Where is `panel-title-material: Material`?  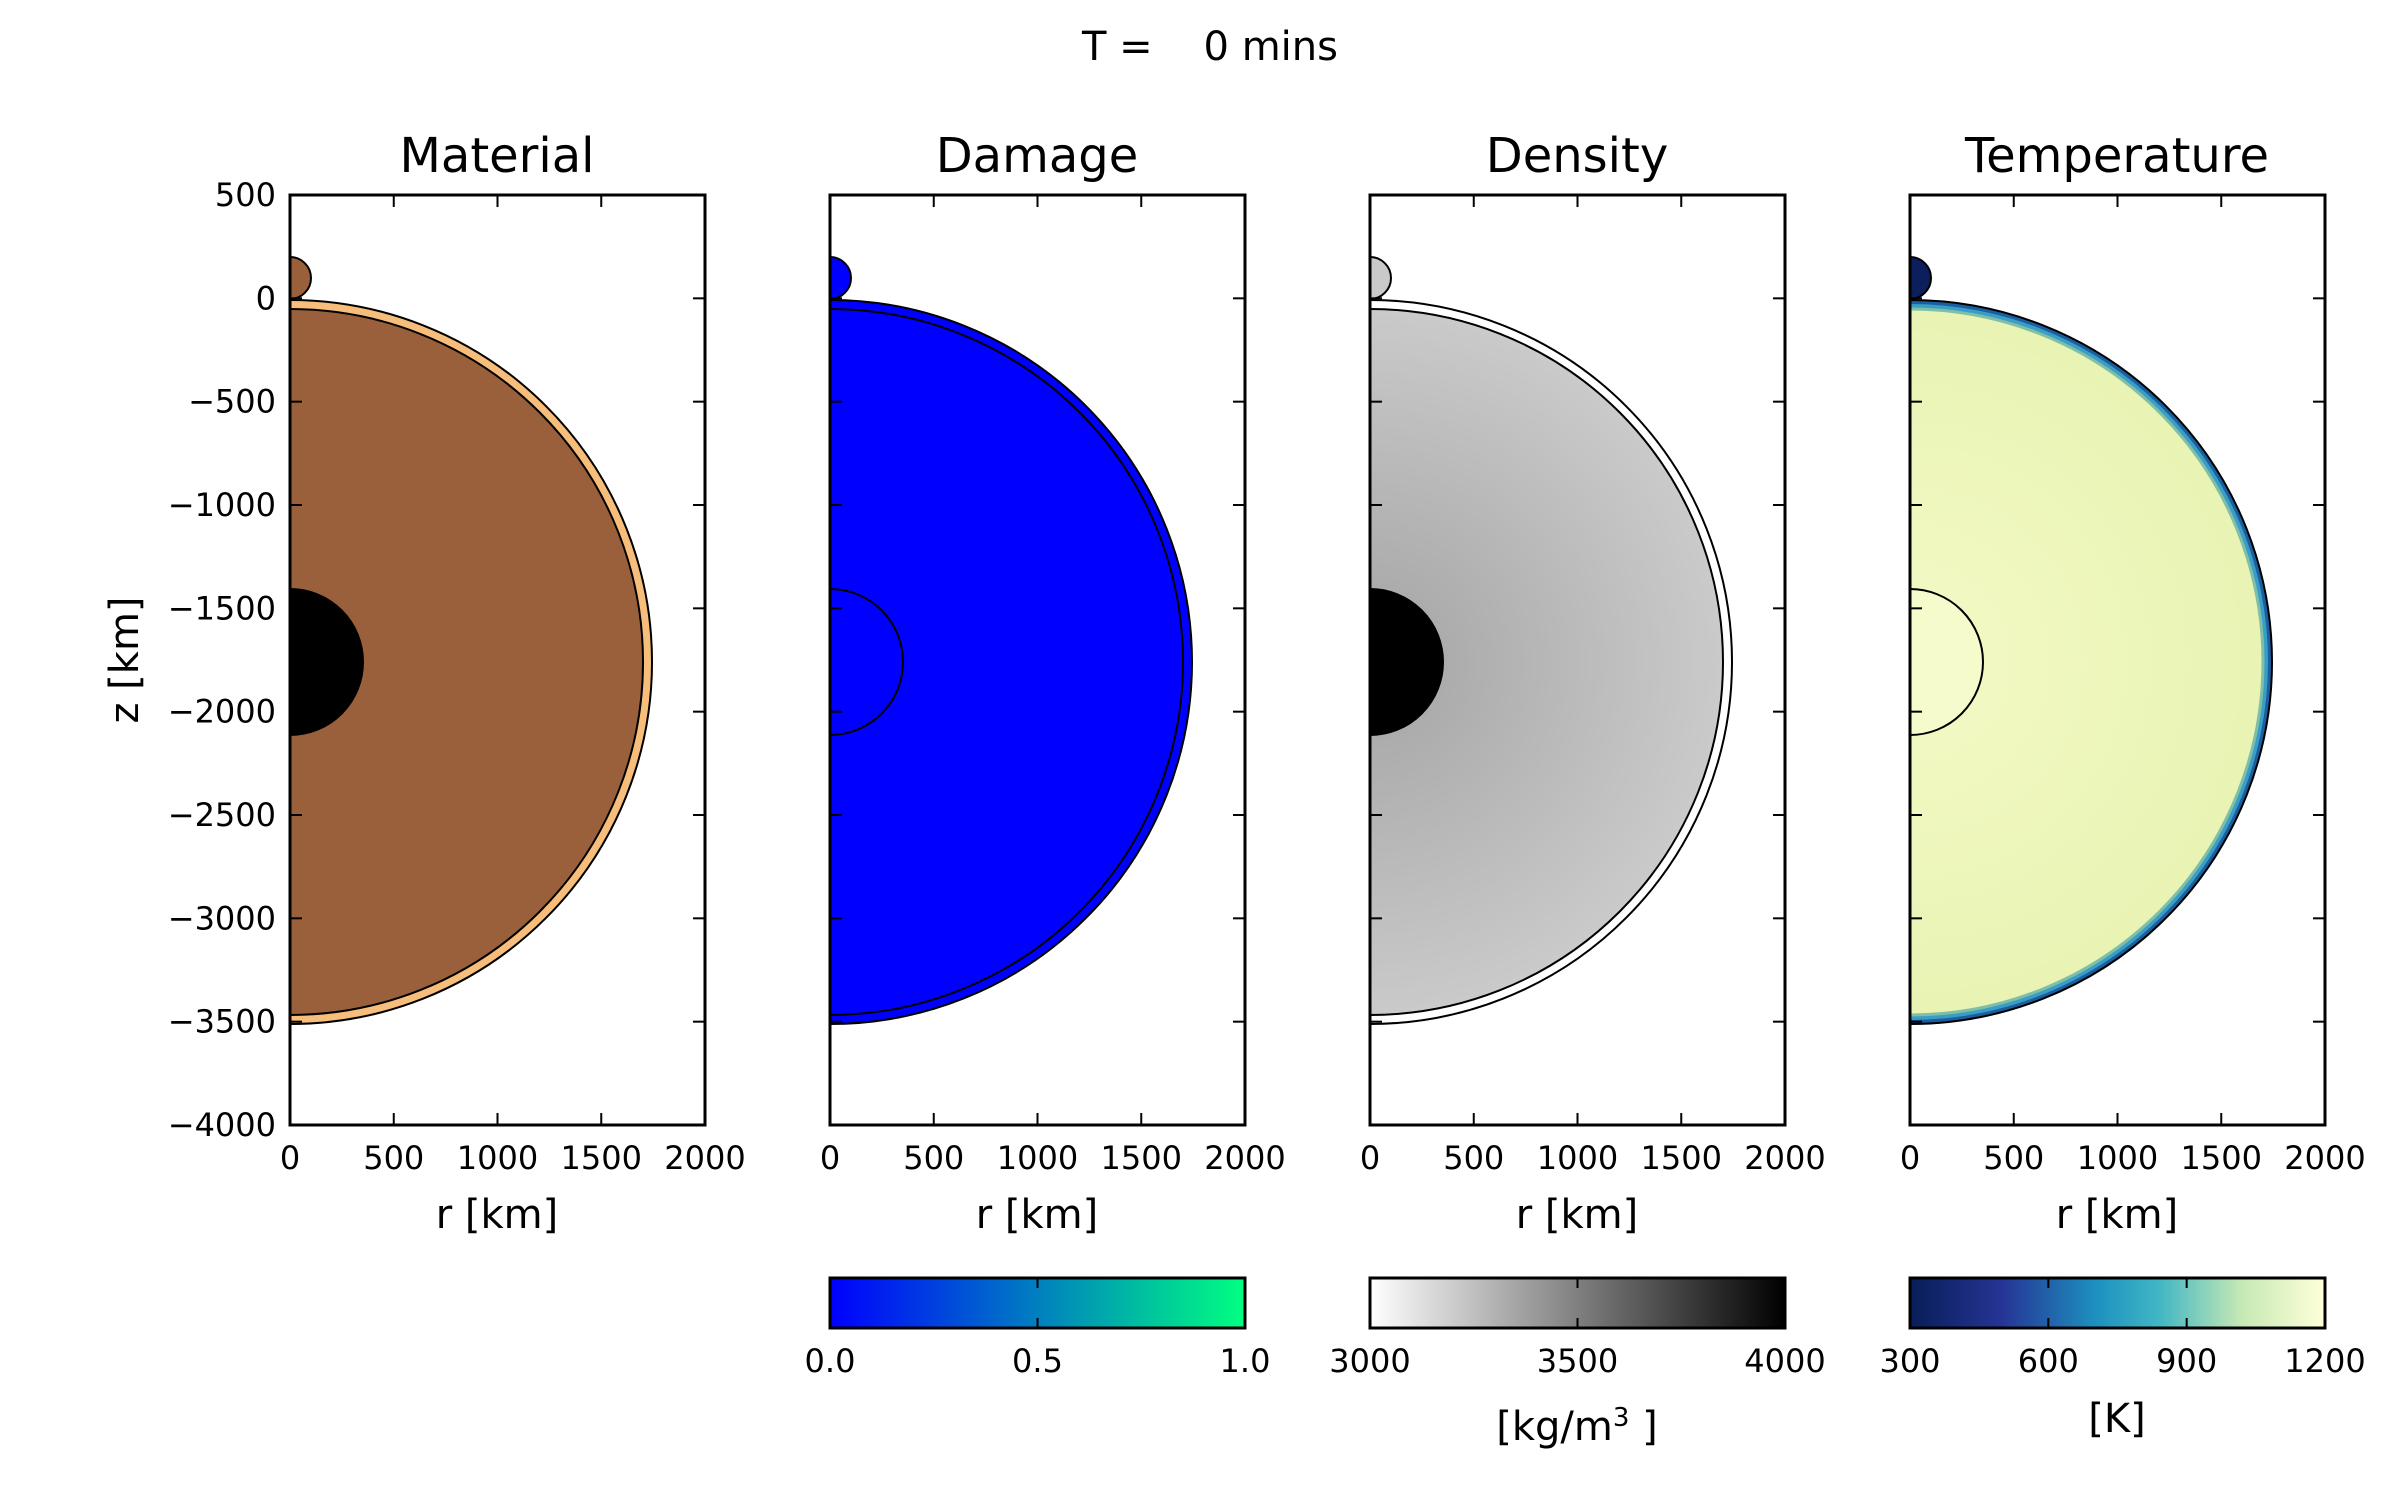
panel-title-material: Material is located at coordinates (497, 156).